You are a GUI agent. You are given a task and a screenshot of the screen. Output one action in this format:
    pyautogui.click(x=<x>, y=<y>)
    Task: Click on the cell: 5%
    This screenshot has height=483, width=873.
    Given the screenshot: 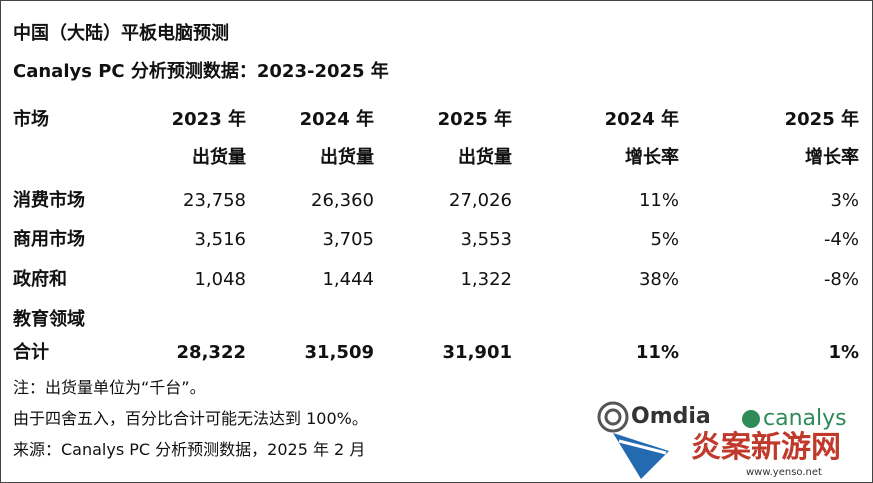 What is the action you would take?
    pyautogui.click(x=664, y=239)
    